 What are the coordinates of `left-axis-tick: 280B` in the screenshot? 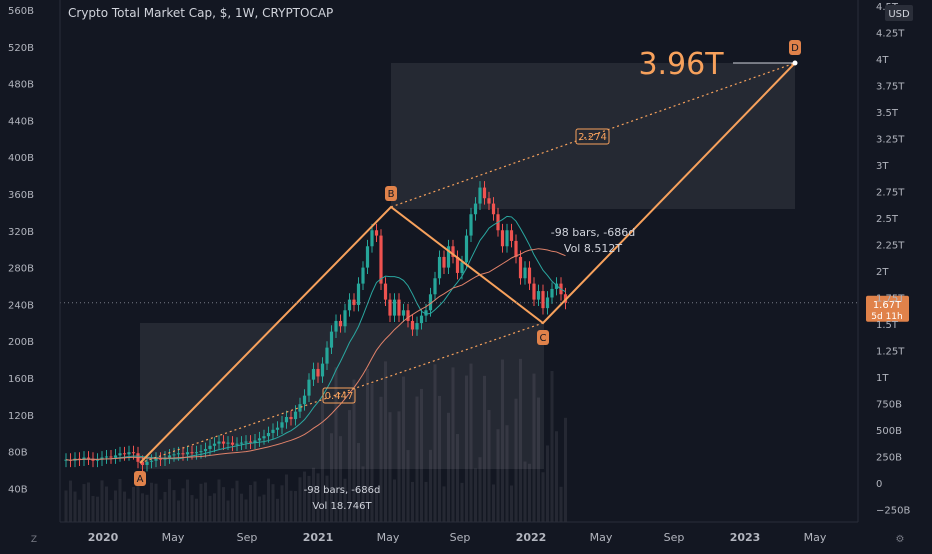 It's located at (21, 269).